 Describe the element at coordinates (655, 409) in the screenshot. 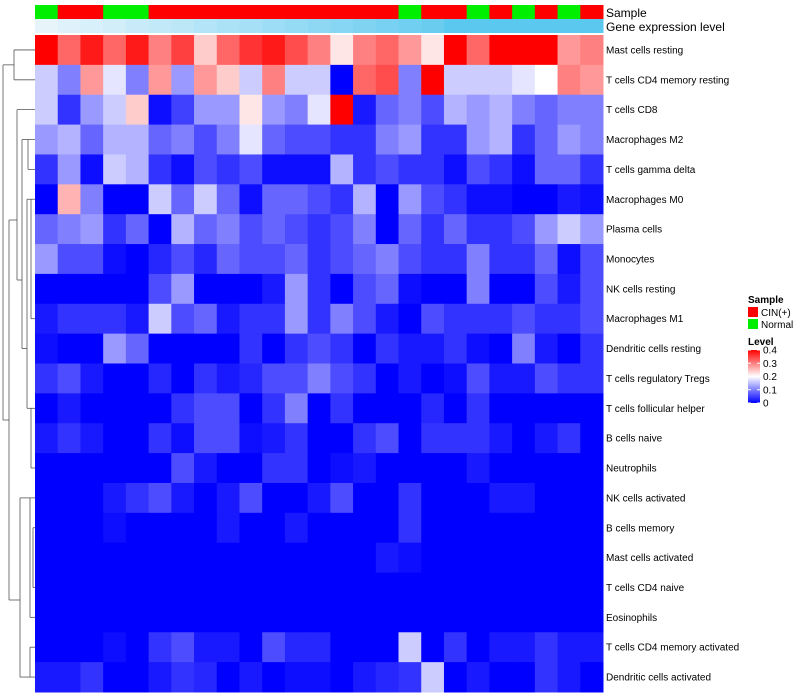

I see `row-label: T cells follicular helper` at that location.